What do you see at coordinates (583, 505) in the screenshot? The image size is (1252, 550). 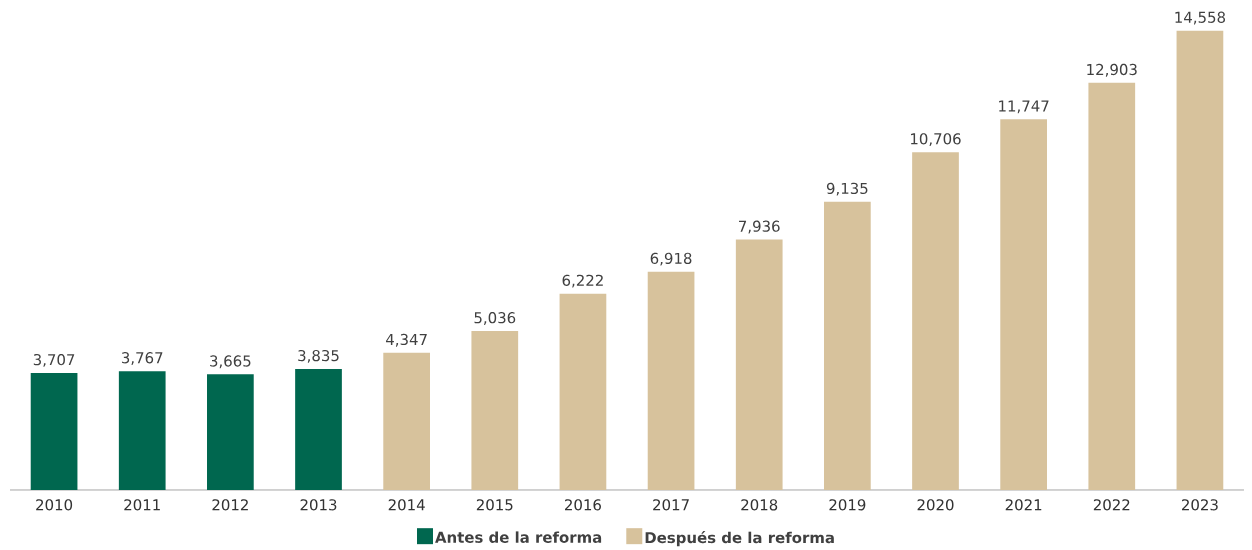 I see `x-tick-label: 2016` at bounding box center [583, 505].